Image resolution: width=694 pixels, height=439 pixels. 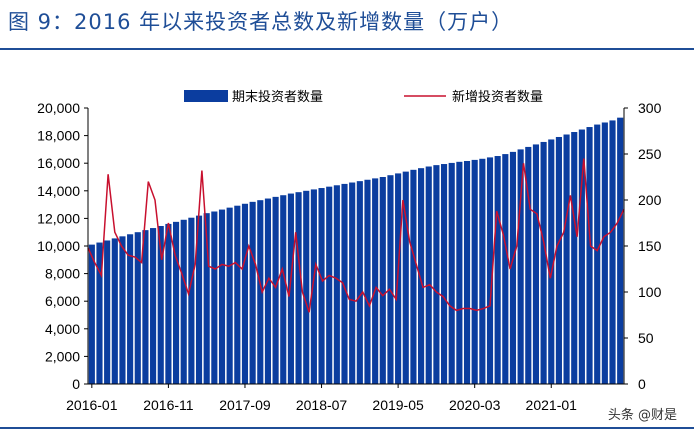 I want to click on y-right-tick-label: 250, so click(x=650, y=154).